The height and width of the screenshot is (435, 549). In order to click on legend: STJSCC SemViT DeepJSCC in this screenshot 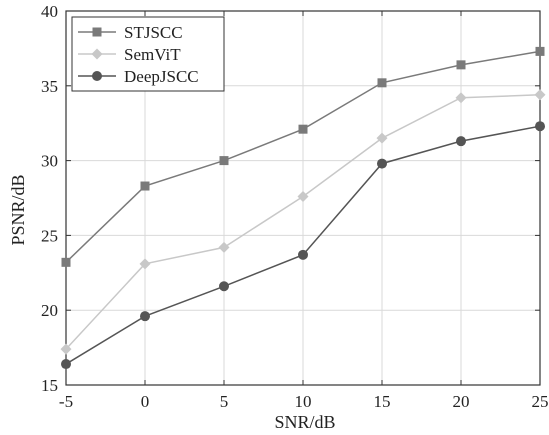, I will do `click(148, 54)`.